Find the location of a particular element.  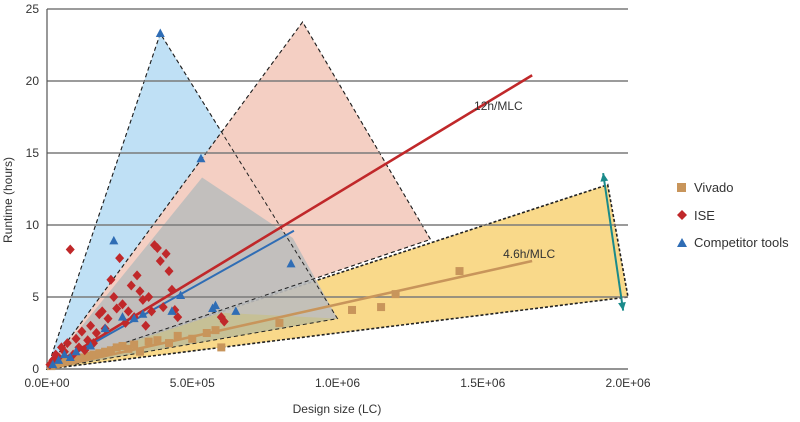

x-tick-label: 2.0E+06 is located at coordinates (627, 383).